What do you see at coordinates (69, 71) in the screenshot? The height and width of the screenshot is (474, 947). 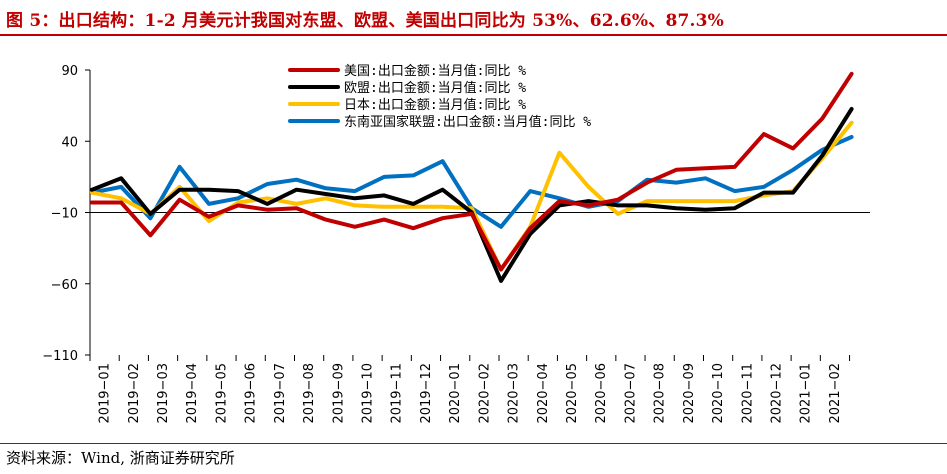 I see `y-tick-label: 90` at bounding box center [69, 71].